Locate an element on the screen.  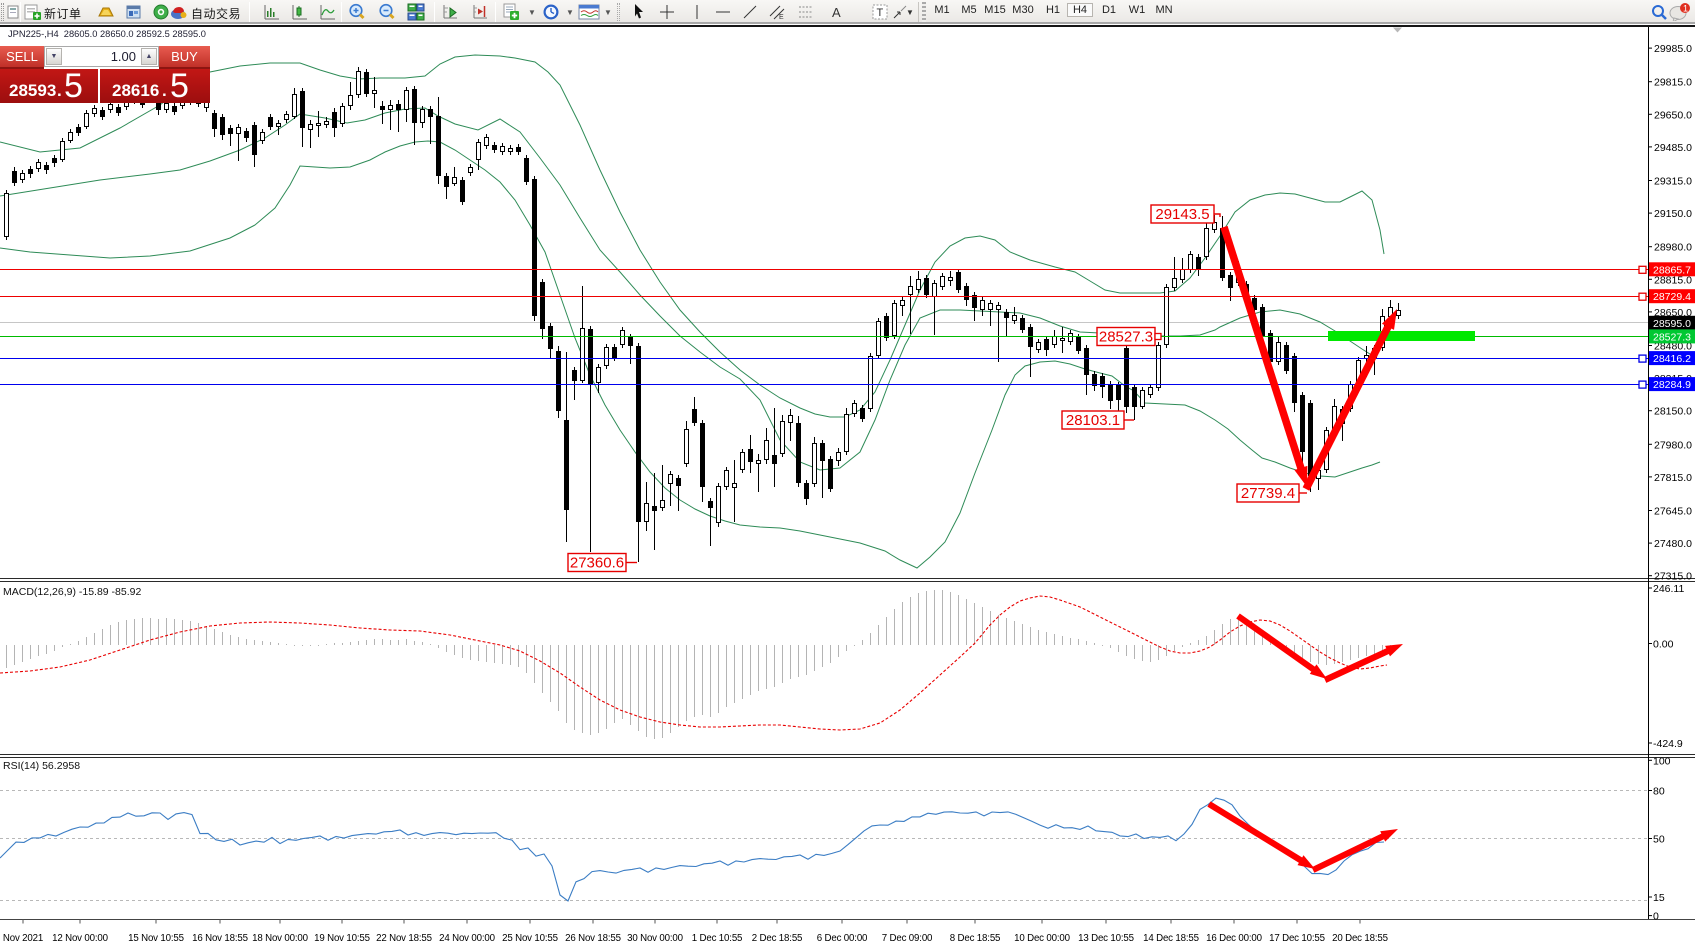
svg-text: RSI(14) 56.2958 is located at coordinates (41, 766).